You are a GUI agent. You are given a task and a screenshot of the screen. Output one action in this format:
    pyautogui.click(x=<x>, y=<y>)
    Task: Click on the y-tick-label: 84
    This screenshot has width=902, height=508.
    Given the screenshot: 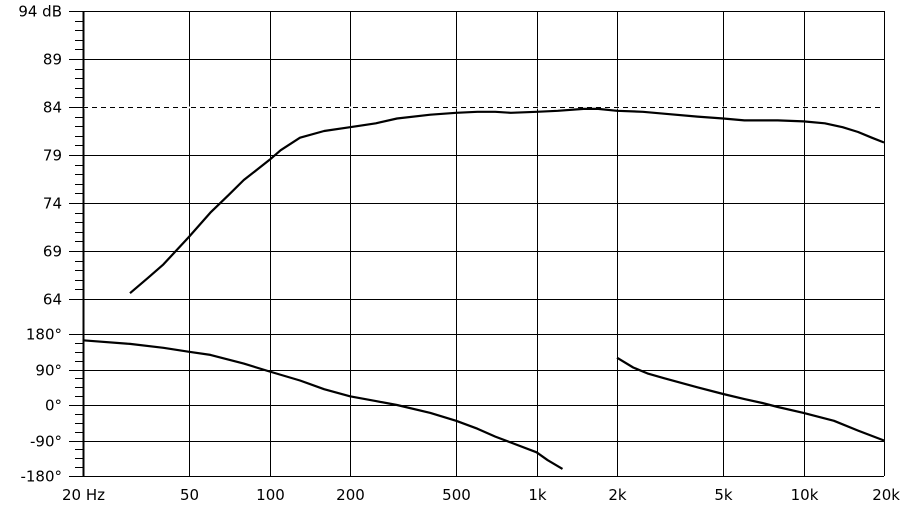 What is the action you would take?
    pyautogui.click(x=52, y=108)
    